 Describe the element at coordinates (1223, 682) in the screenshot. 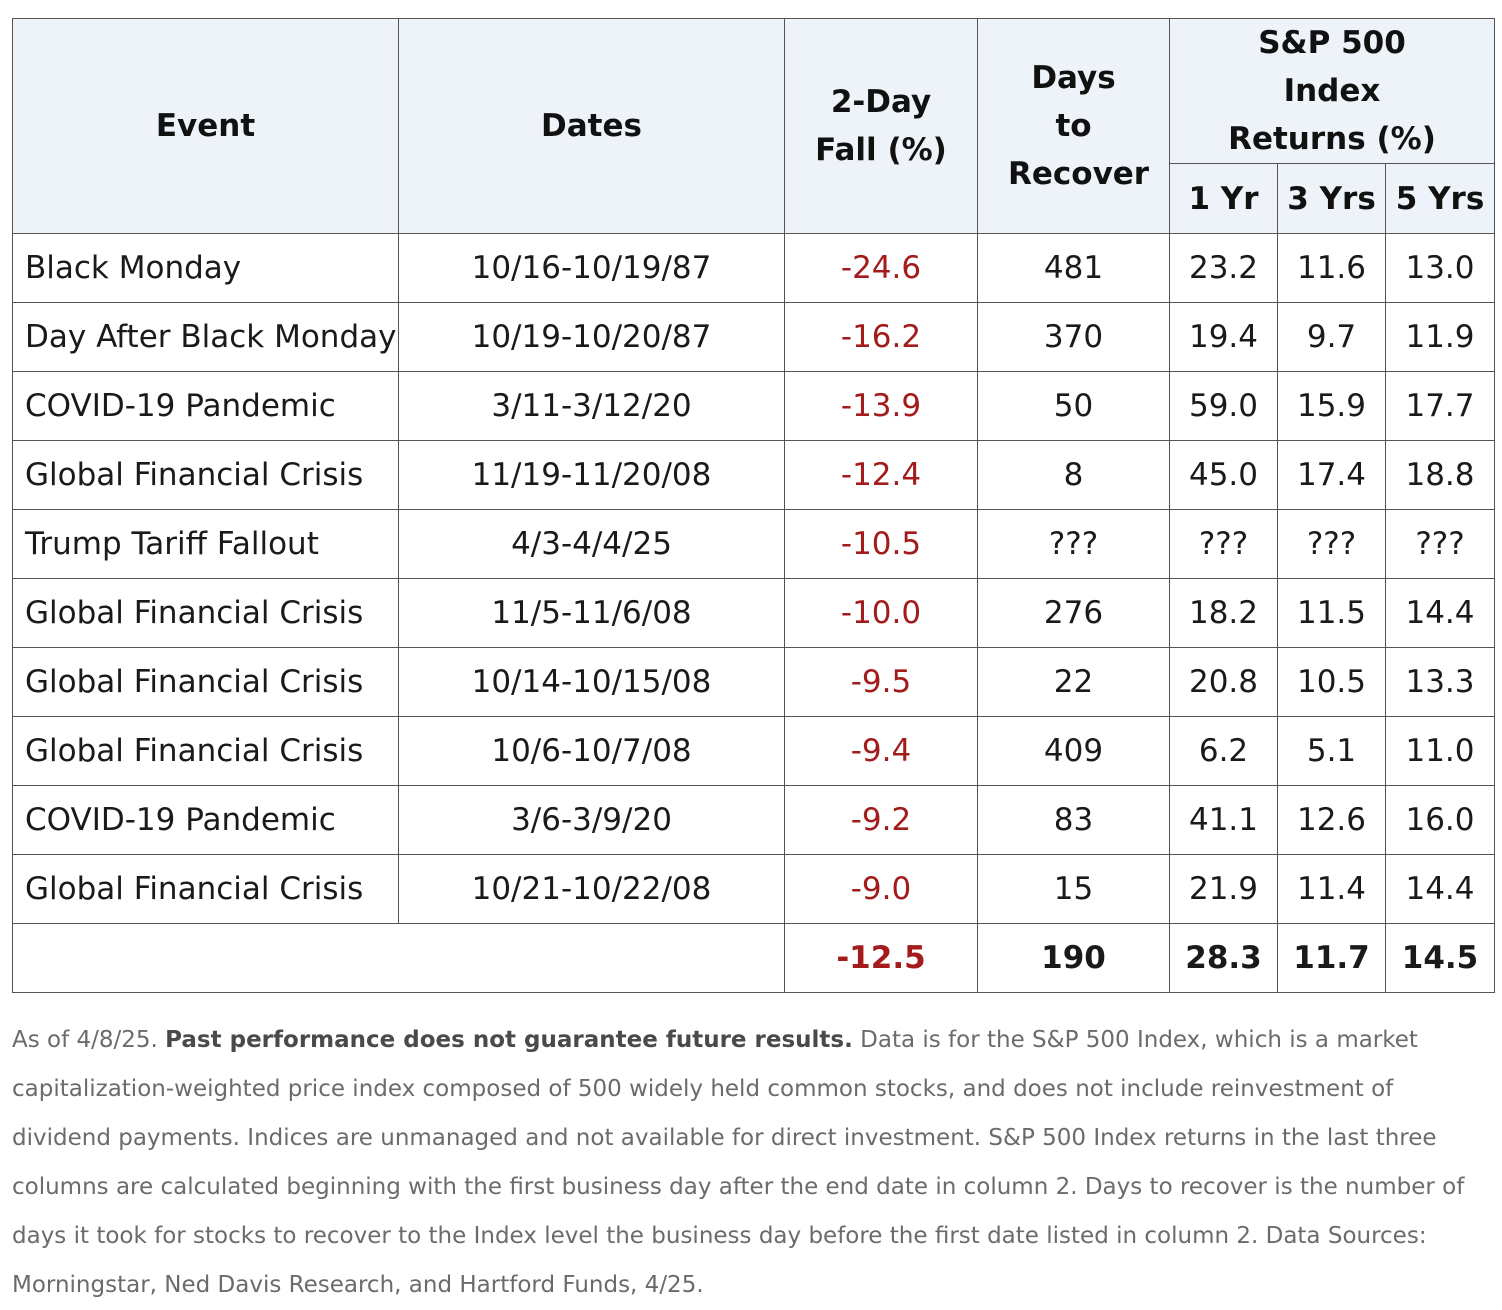

I see `cell-yr1: 20.8` at that location.